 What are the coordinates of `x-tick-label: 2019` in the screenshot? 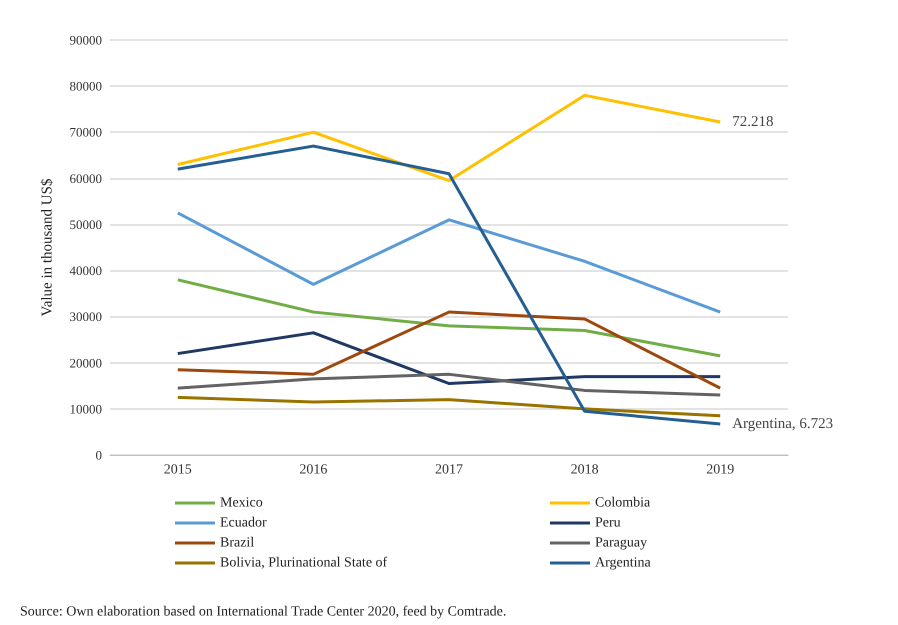 It's located at (720, 470).